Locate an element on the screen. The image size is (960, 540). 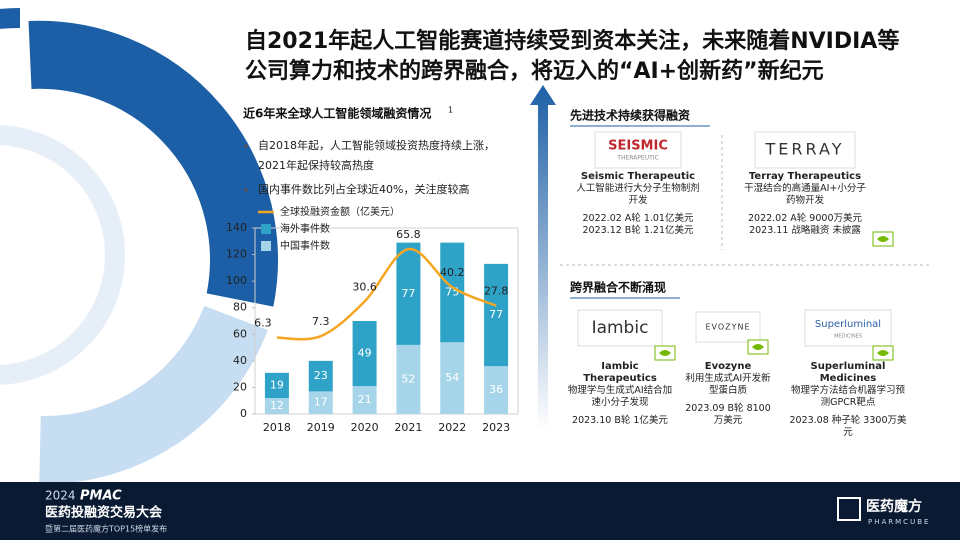
company-card: Evozyne 利用生成式AI开发新型蛋白质 2023.09 B轮 8100万美元 is located at coordinates (728, 394).